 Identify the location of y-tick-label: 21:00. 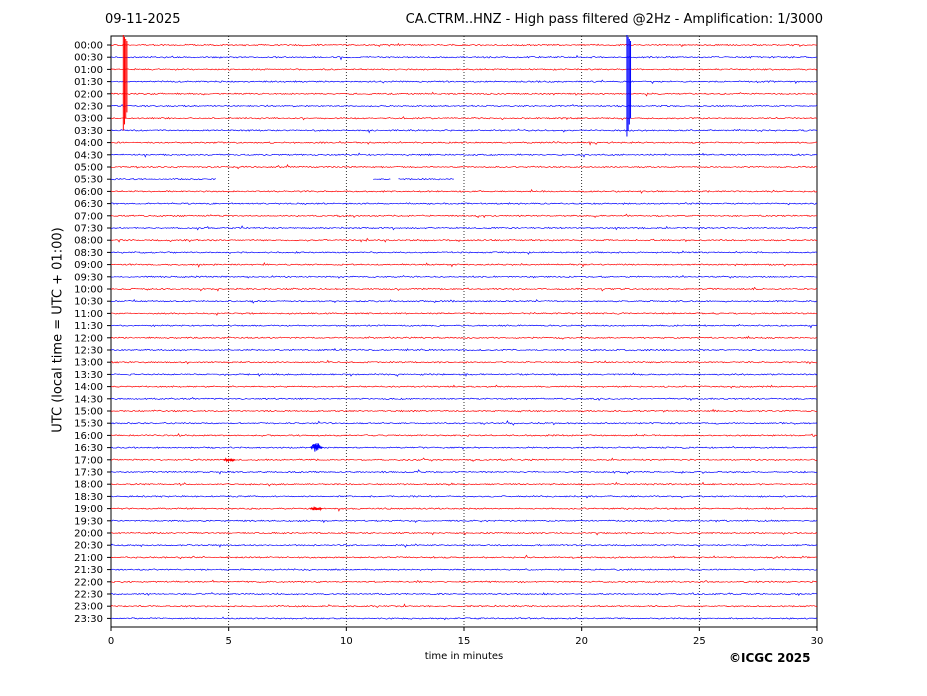
(88, 558).